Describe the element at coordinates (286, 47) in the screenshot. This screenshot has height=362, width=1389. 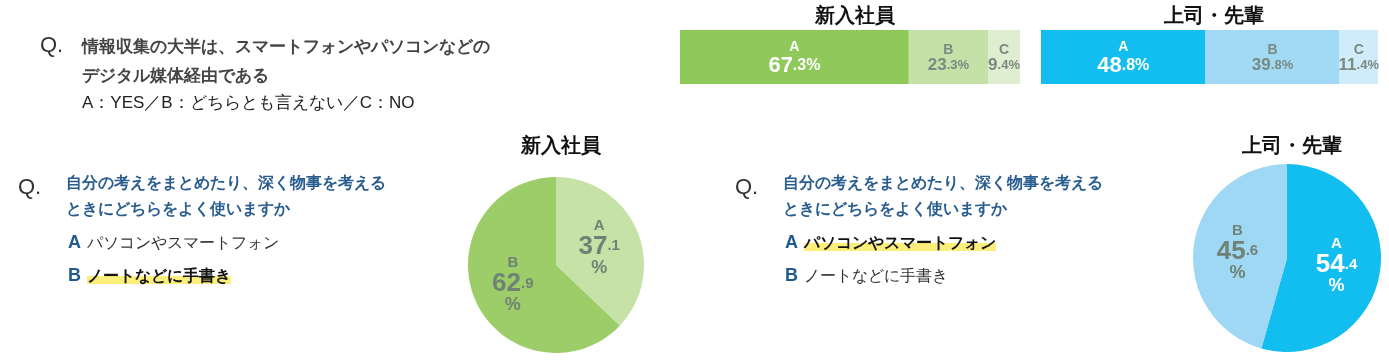
I see `text: 情報収集の大半は、スマートフォンやパソコンなどの` at that location.